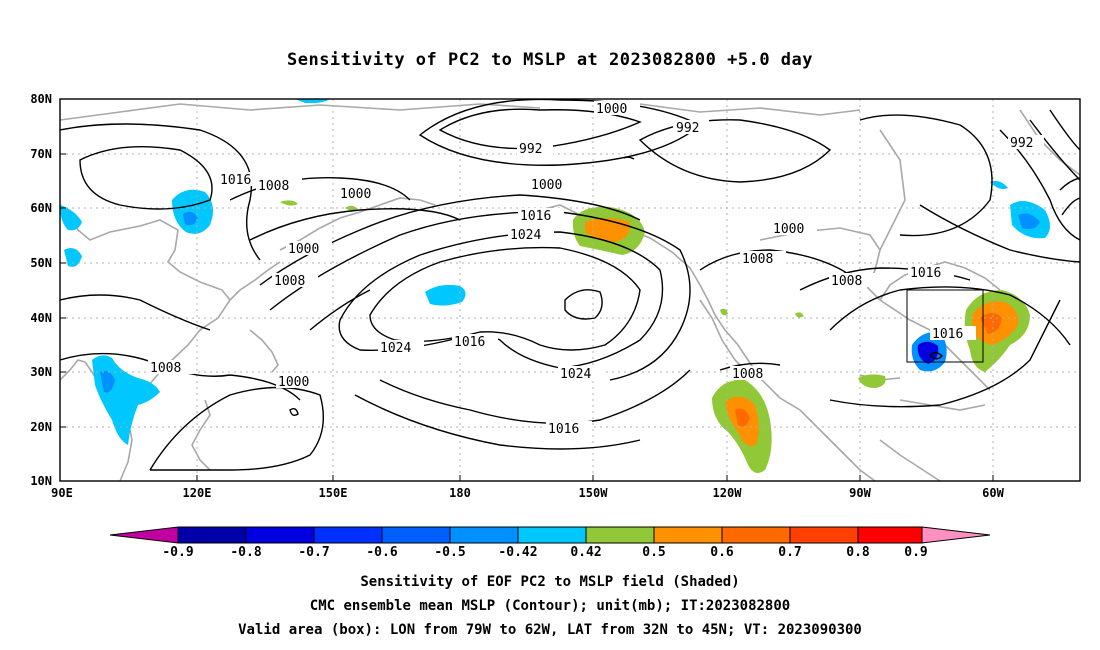 The height and width of the screenshot is (650, 1100). I want to click on colorbar-label: 0.7, so click(790, 552).